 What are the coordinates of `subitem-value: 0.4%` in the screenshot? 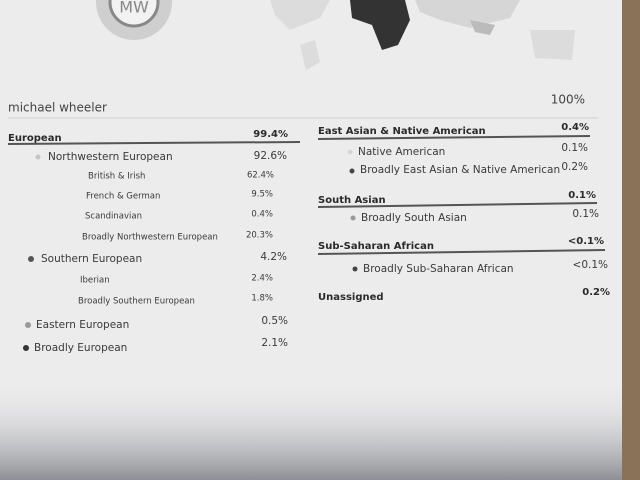 It's located at (262, 215).